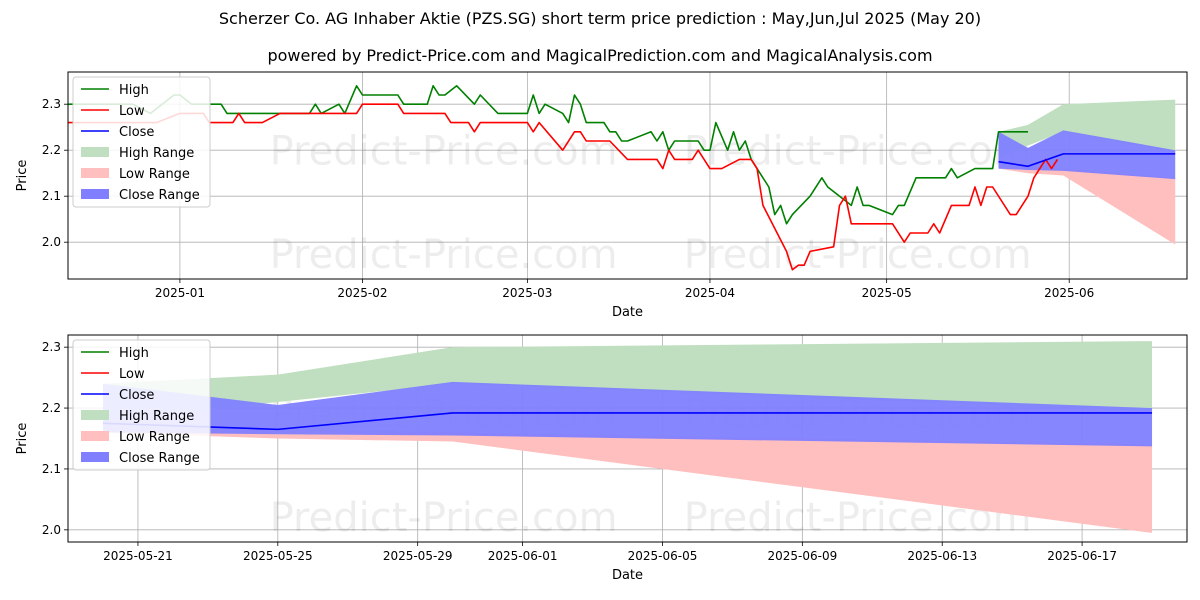 The width and height of the screenshot is (1200, 600). Describe the element at coordinates (527, 293) in the screenshot. I see `x-tick-label: 2025-03` at that location.